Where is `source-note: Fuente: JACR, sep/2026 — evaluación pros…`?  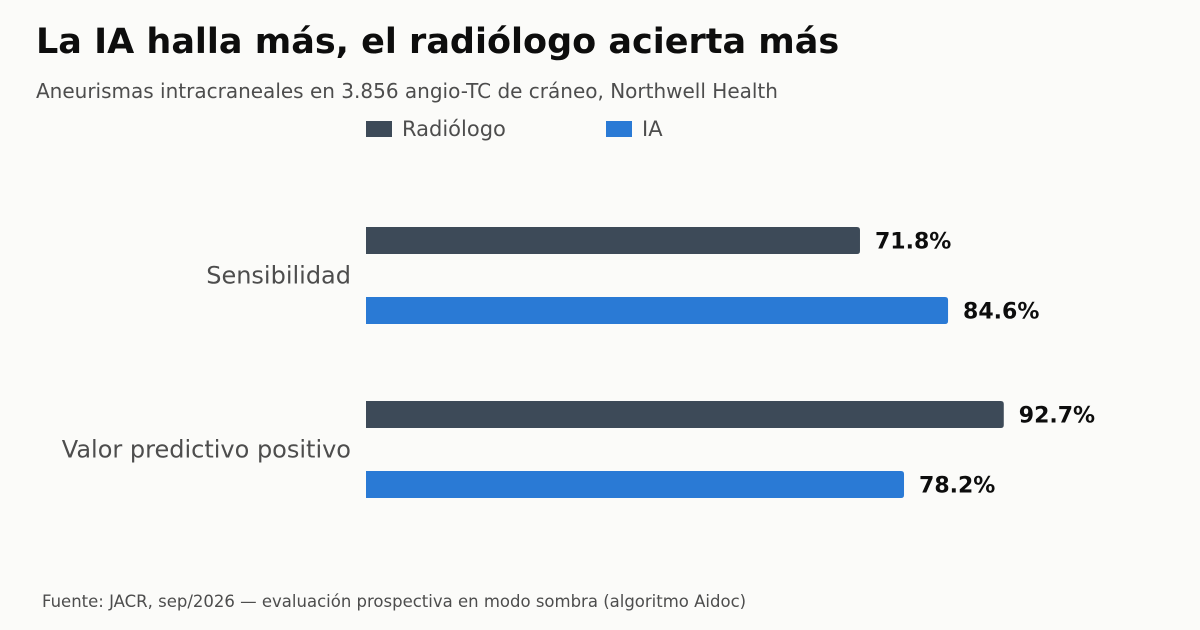 source-note: Fuente: JACR, sep/2026 — evaluación pros… is located at coordinates (394, 601).